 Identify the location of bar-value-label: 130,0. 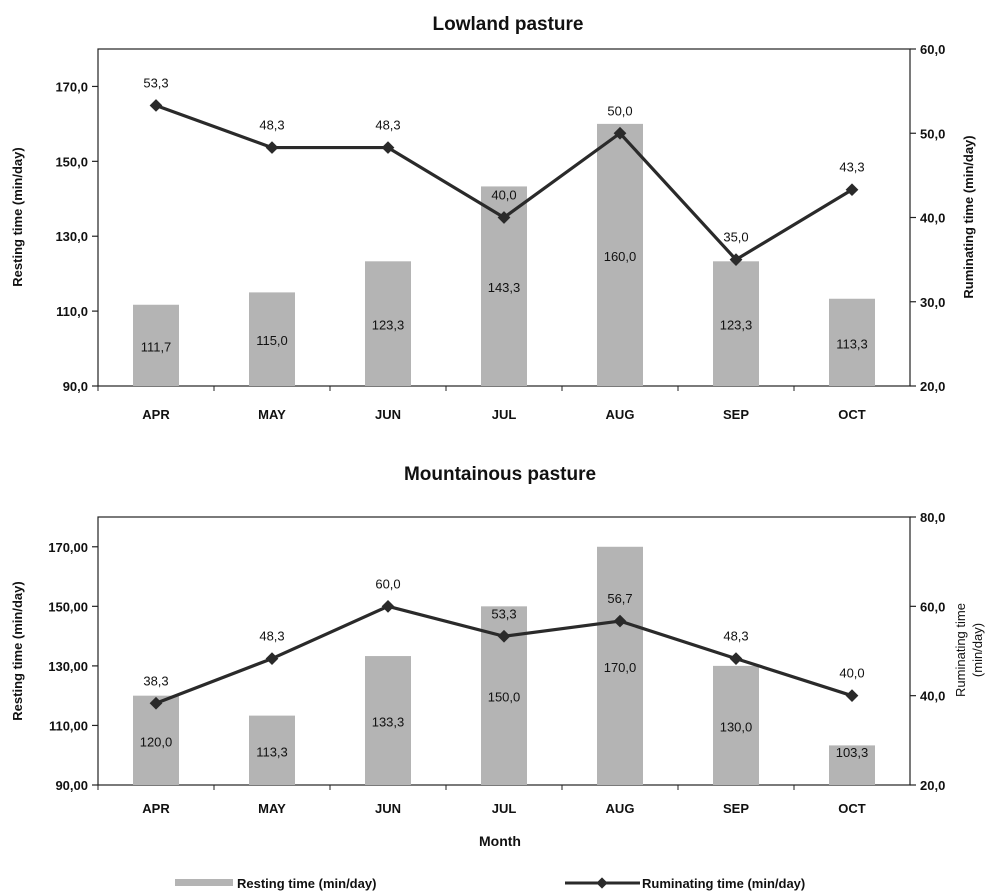
(736, 726).